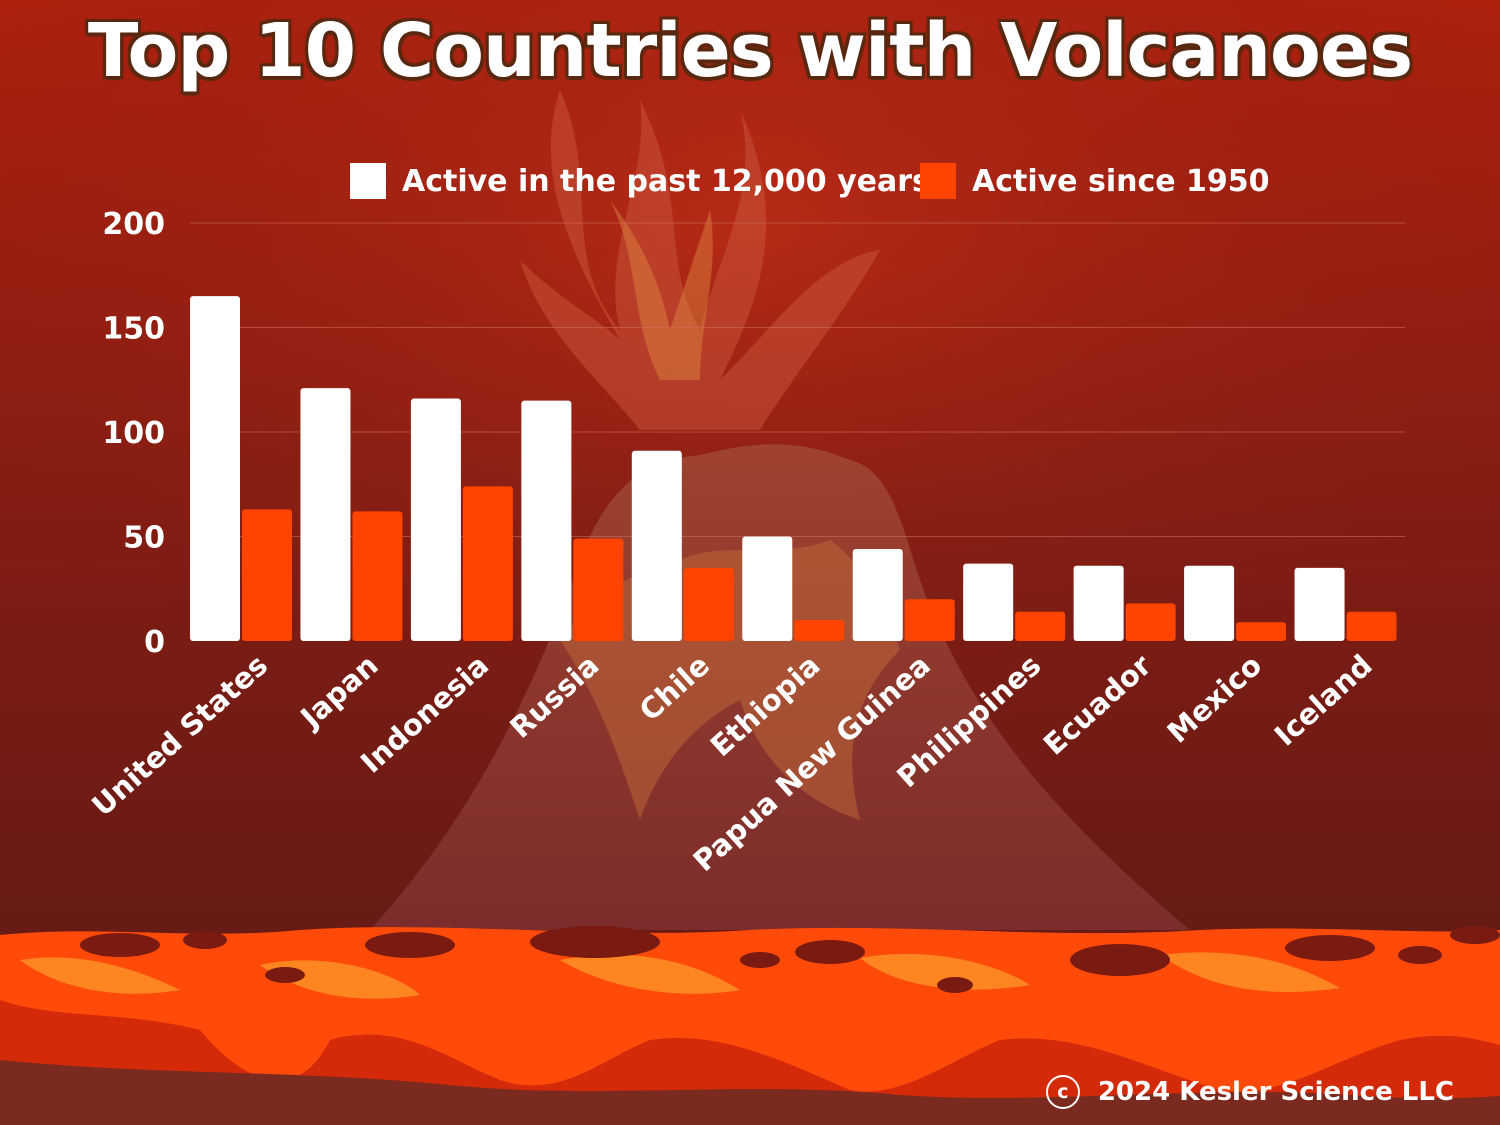 This screenshot has height=1125, width=1500. I want to click on chart-title: Top 10 Countries with Volcanoes, so click(750, 51).